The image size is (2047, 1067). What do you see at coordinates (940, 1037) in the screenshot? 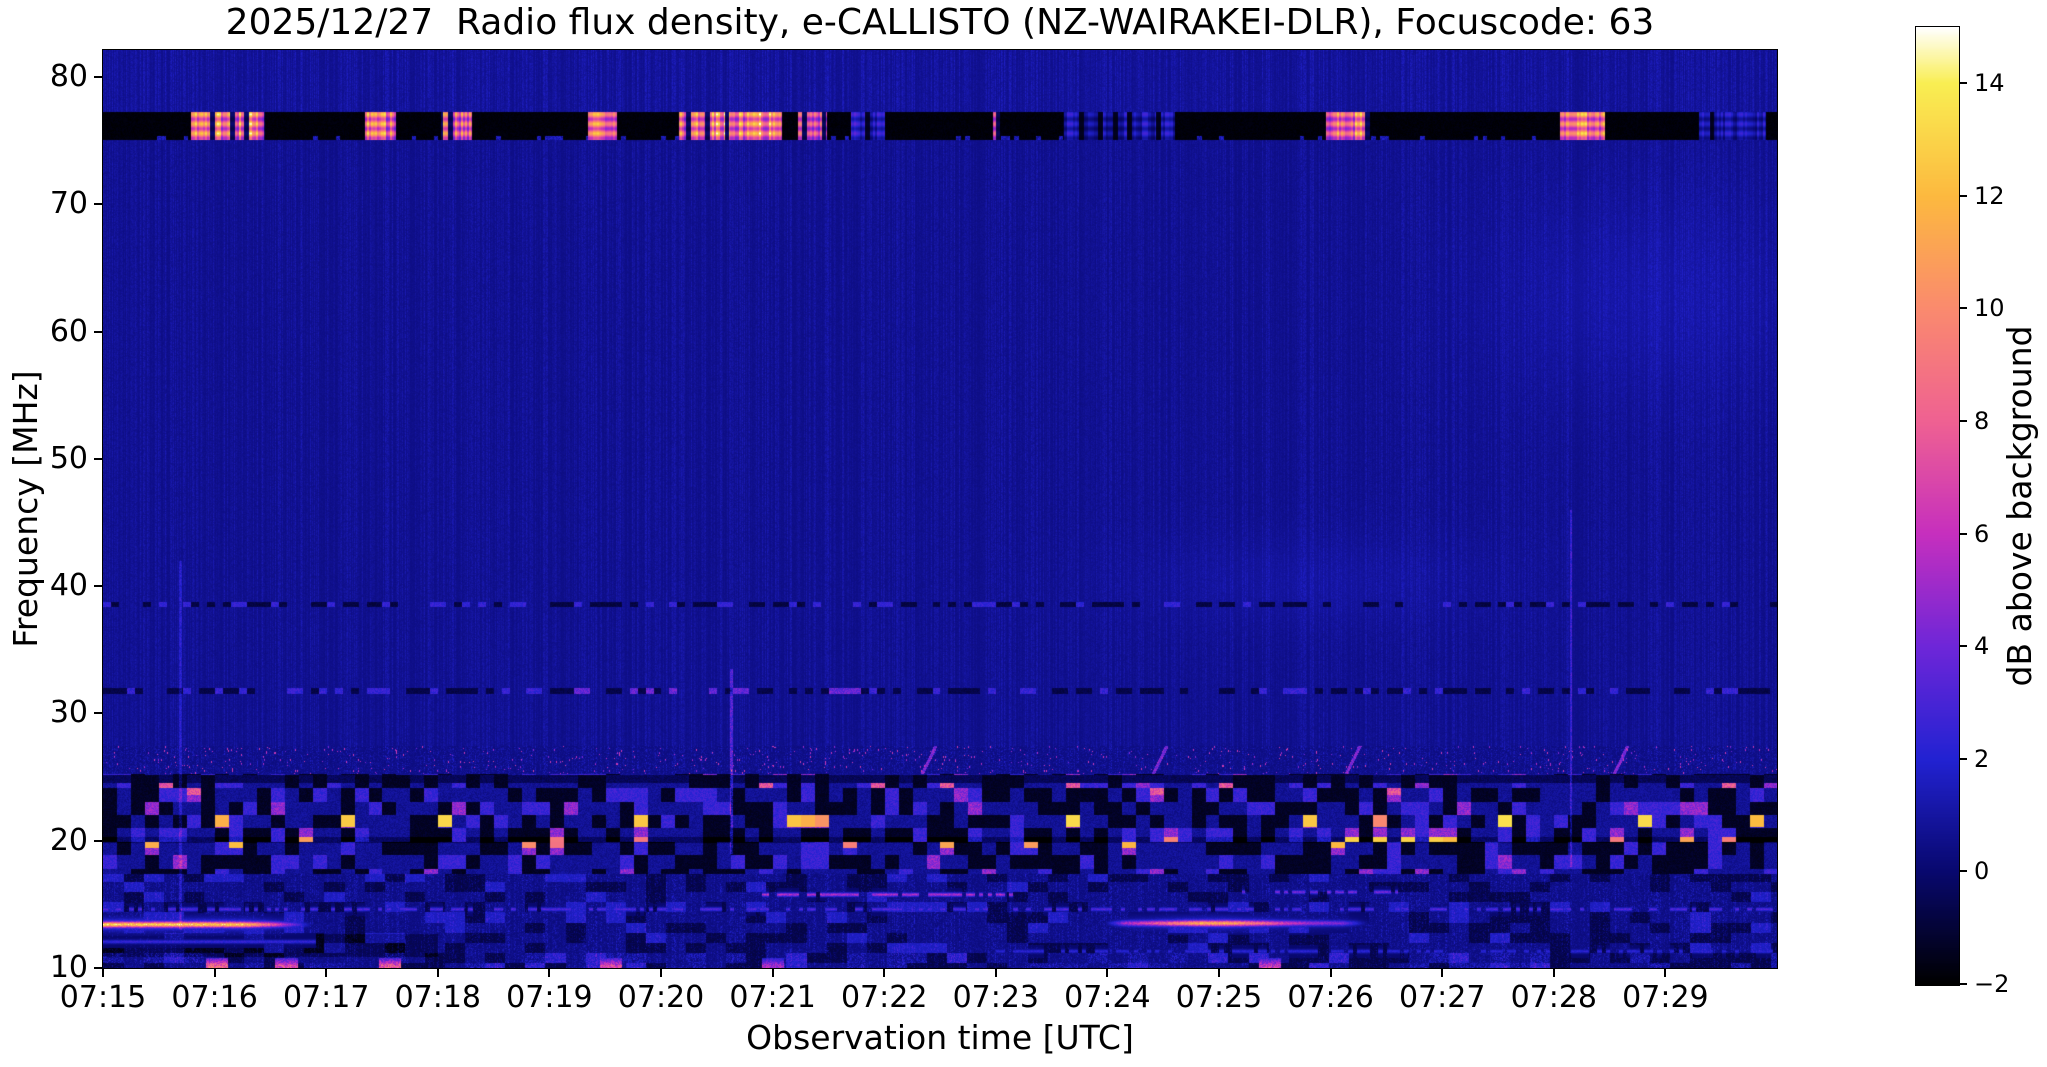
I see `x-axis-label: Observation time [UTC]` at bounding box center [940, 1037].